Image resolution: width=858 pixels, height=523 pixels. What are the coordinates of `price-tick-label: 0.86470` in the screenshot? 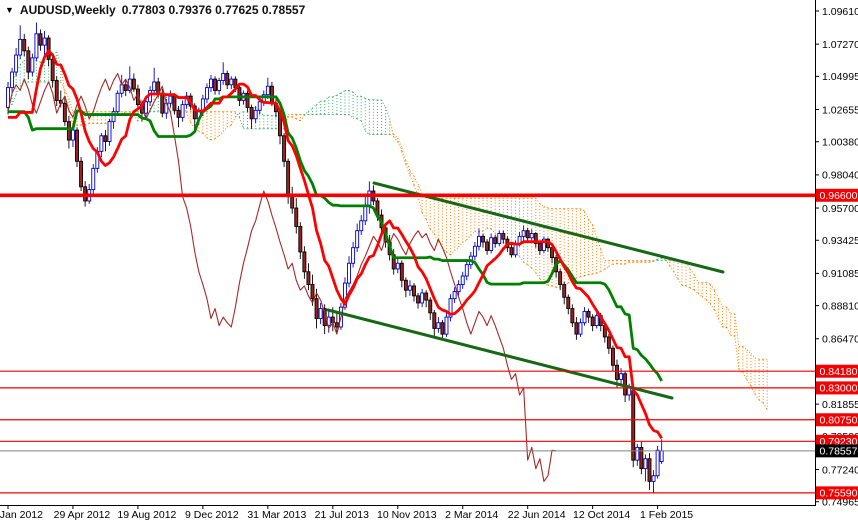 It's located at (840, 340).